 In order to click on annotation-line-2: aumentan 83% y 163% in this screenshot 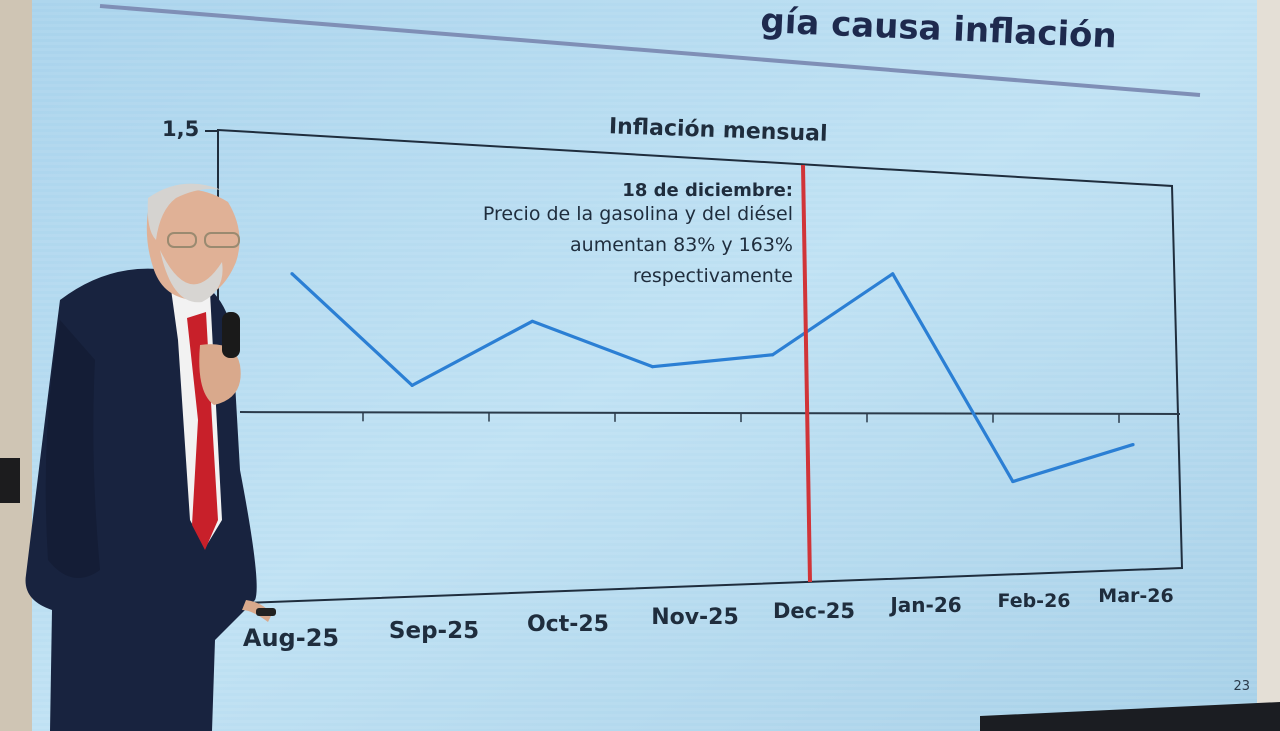, I will do `click(681, 245)`.